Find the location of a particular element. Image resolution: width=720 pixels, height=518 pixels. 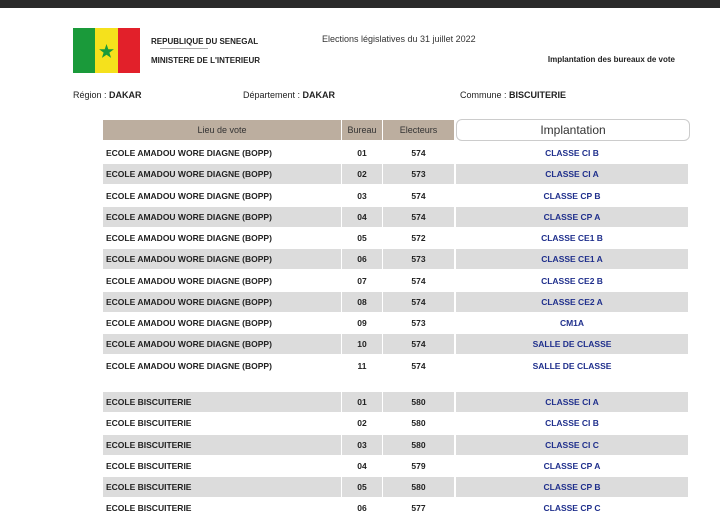

location: CLASSE CP C is located at coordinates (572, 508).